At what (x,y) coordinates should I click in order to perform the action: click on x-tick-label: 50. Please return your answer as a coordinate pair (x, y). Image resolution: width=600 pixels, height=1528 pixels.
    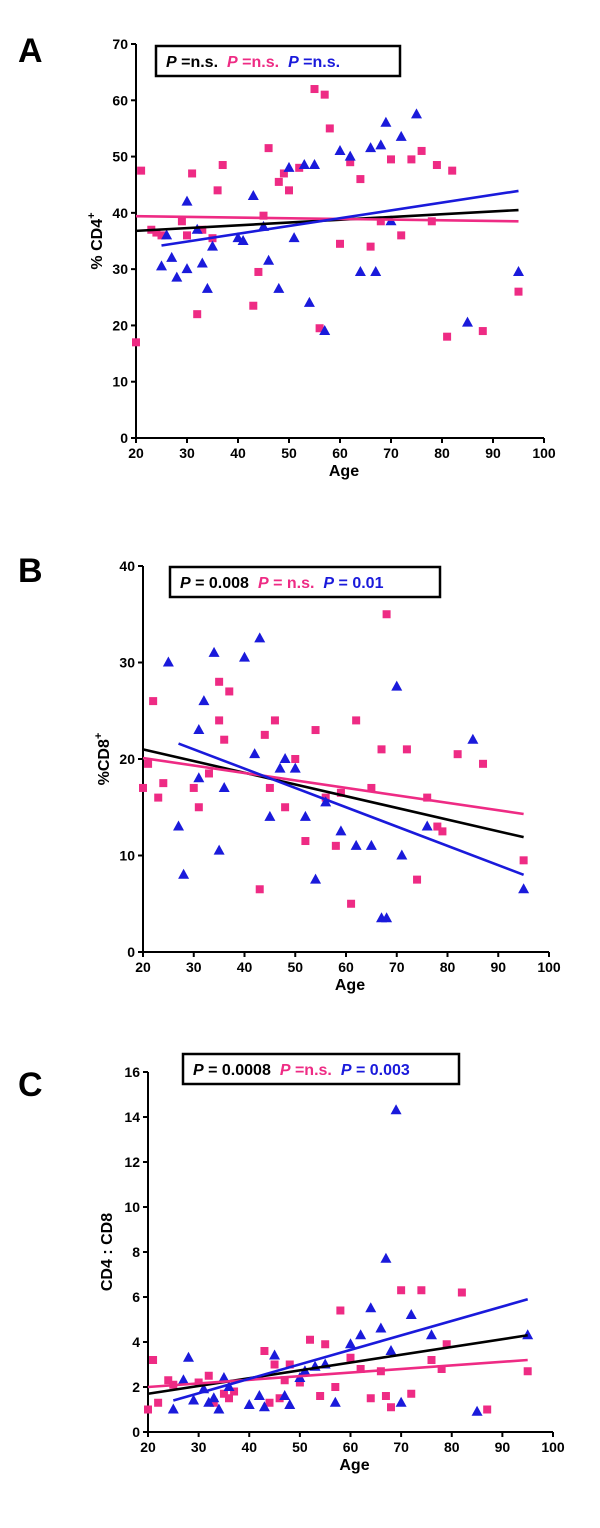
    Looking at the image, I should click on (300, 1447).